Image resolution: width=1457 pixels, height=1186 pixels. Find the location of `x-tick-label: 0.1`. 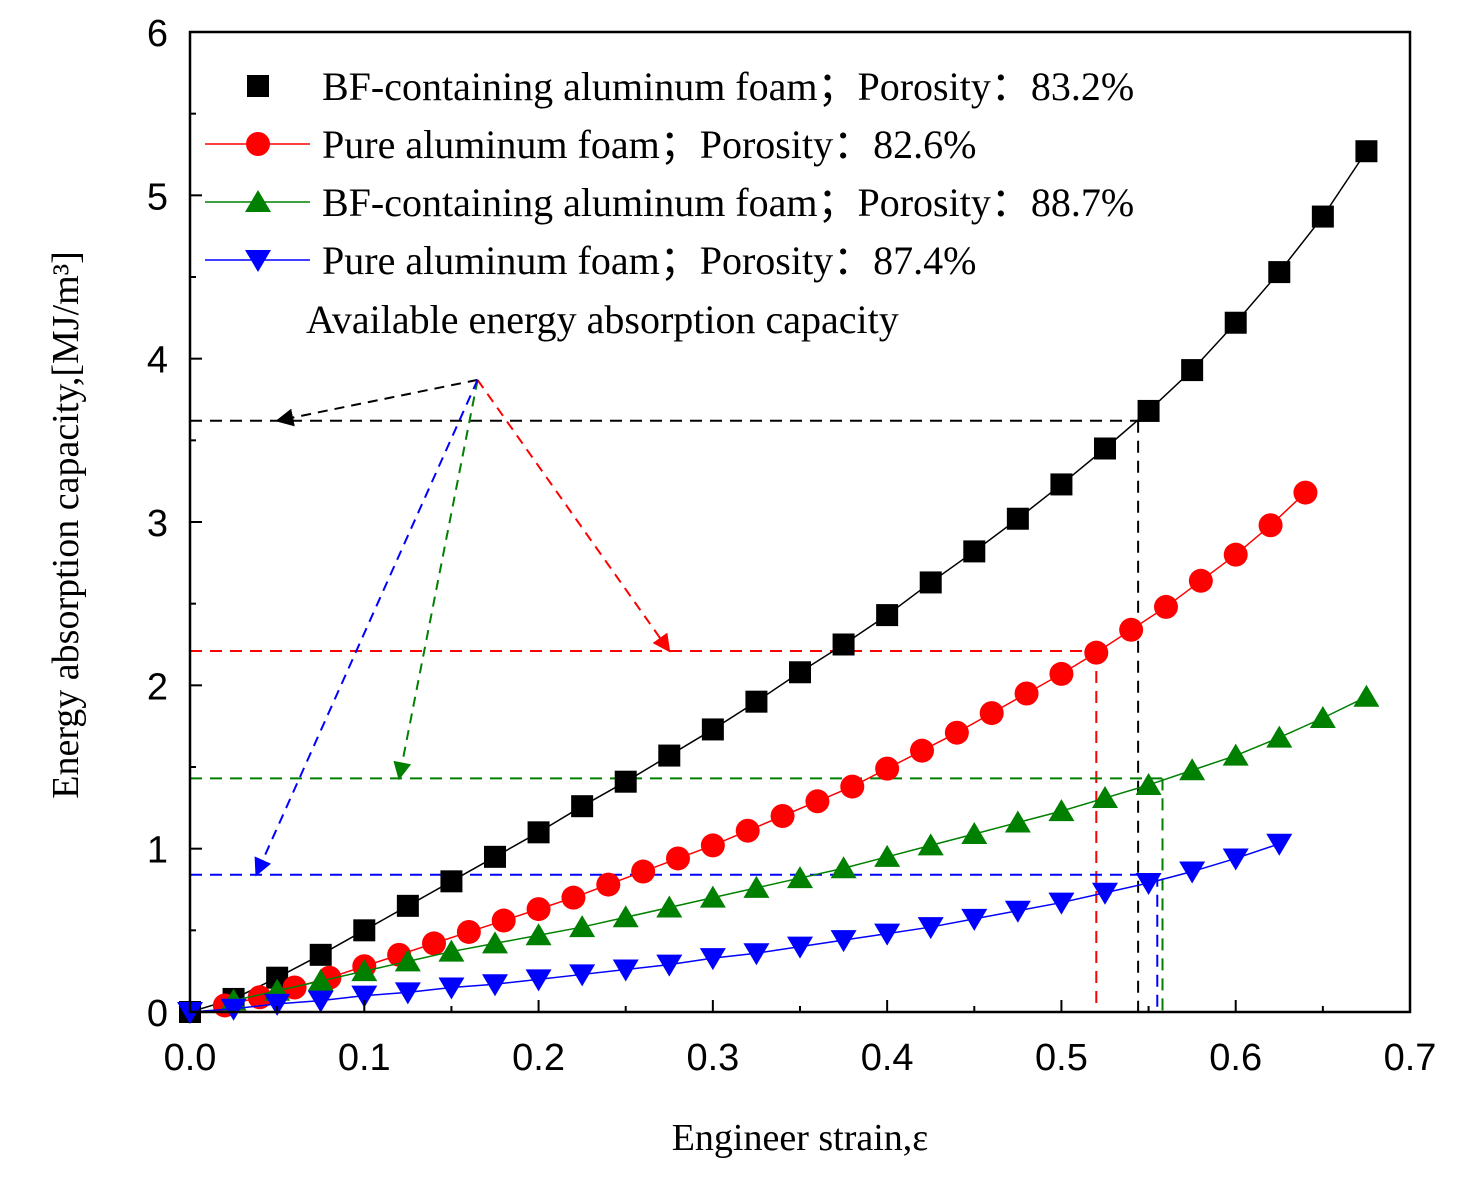

x-tick-label: 0.1 is located at coordinates (364, 1058).